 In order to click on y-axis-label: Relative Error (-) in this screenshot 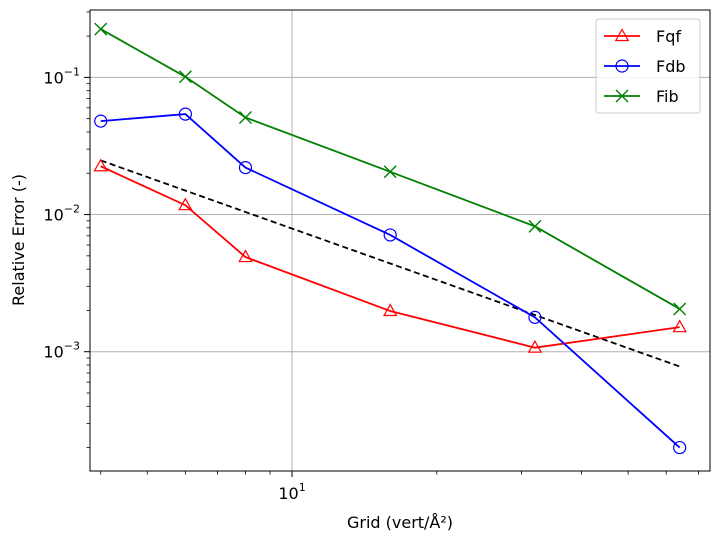, I will do `click(18, 240)`.